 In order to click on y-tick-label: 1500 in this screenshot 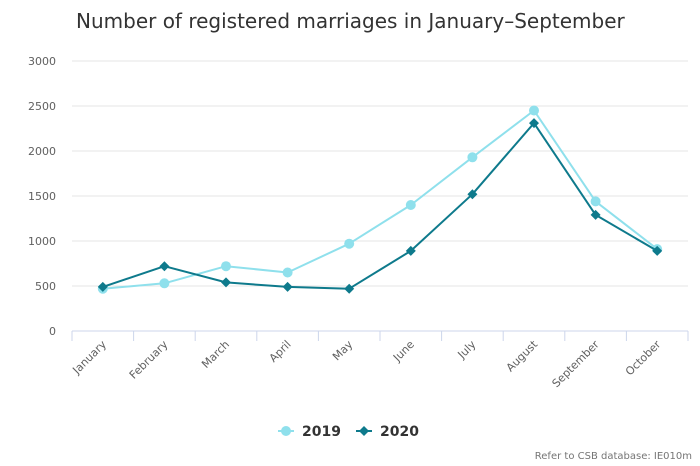, I will do `click(42, 196)`.